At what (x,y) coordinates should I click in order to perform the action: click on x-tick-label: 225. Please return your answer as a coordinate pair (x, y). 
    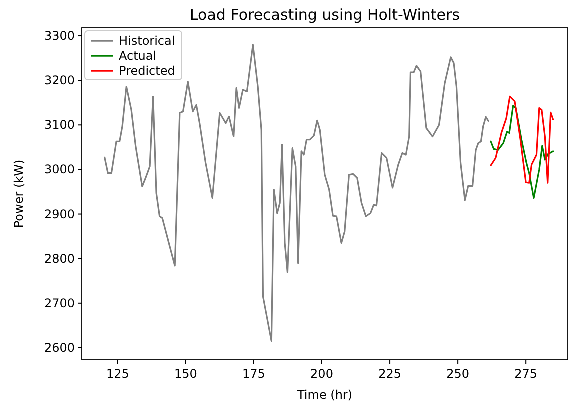
    Looking at the image, I should click on (390, 374).